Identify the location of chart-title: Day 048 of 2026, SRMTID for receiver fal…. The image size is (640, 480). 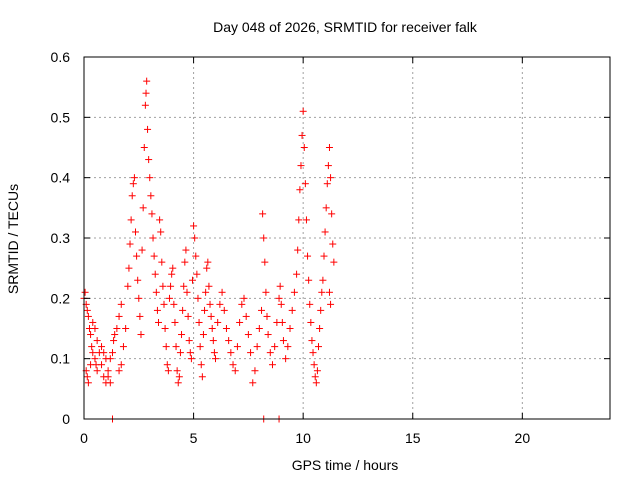
(345, 27).